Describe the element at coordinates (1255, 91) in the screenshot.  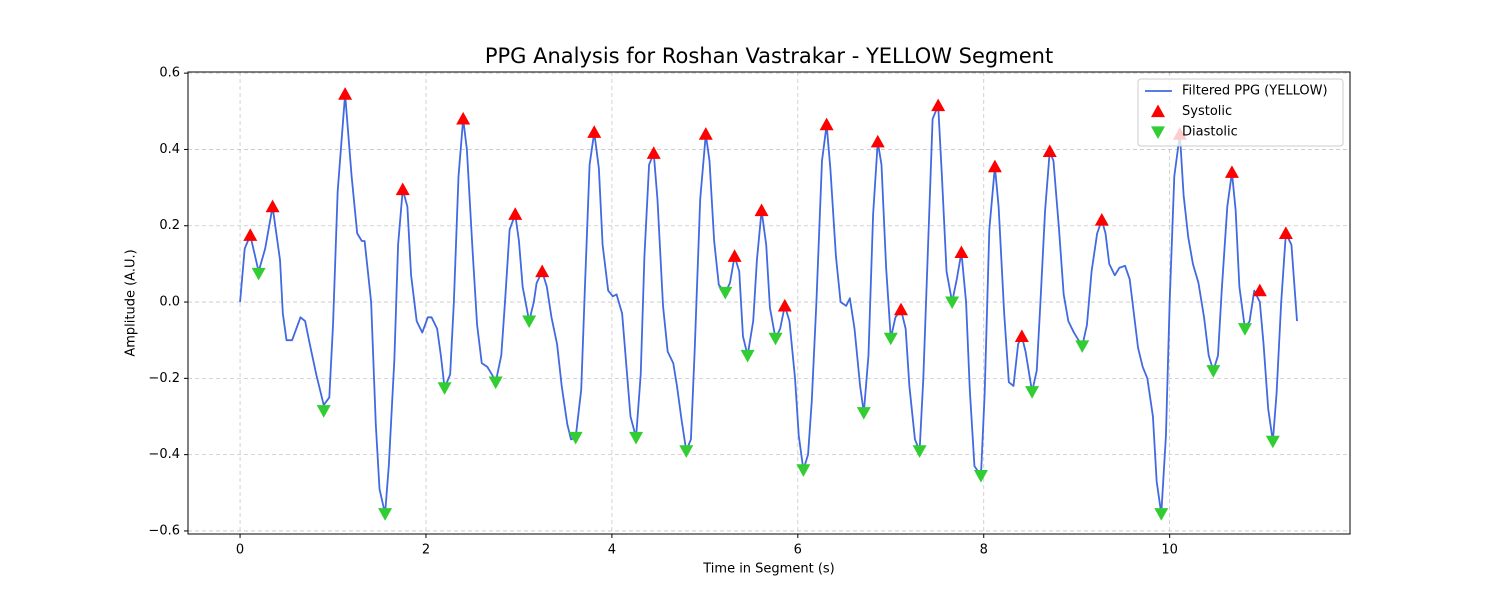
I see `legend-label: Filtered PPG (YELLOW)` at that location.